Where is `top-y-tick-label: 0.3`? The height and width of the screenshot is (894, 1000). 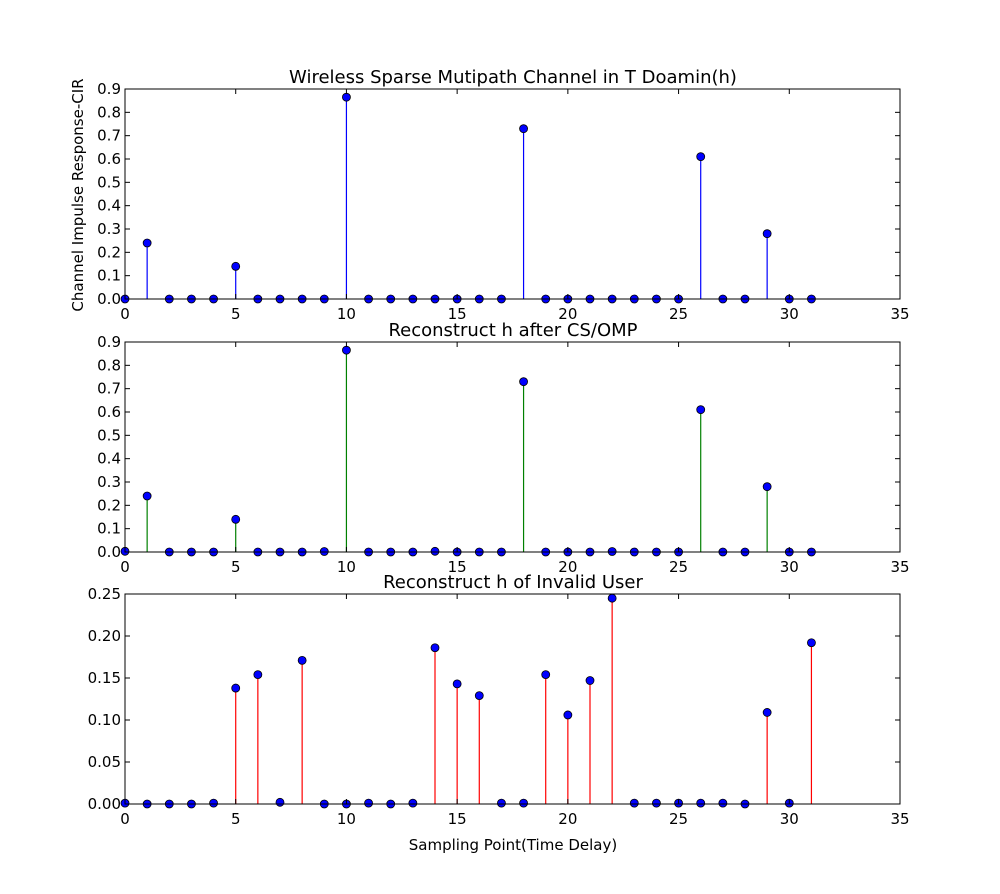
top-y-tick-label: 0.3 is located at coordinates (109, 229).